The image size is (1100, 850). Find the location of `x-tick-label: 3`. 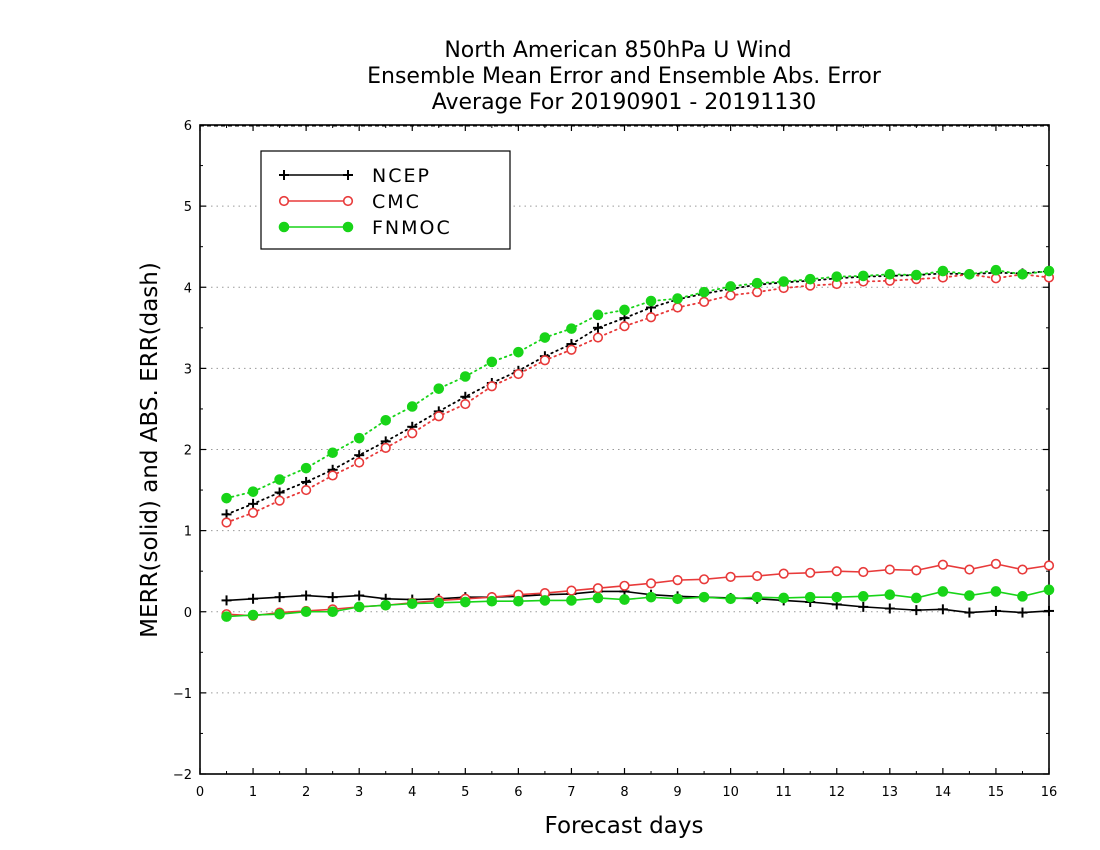

x-tick-label: 3 is located at coordinates (359, 792).